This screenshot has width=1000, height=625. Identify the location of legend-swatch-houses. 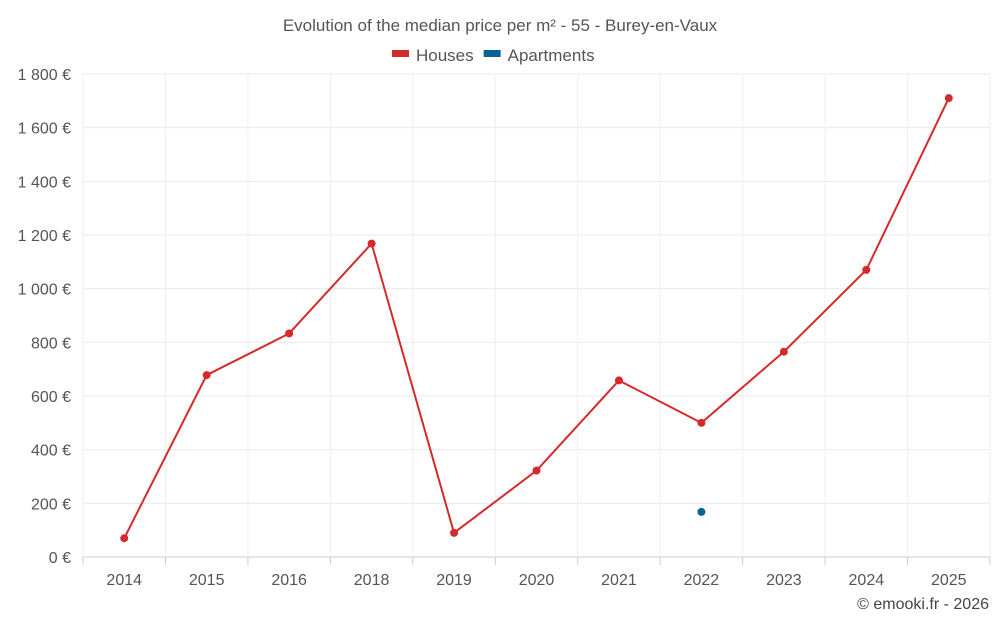
(400, 53).